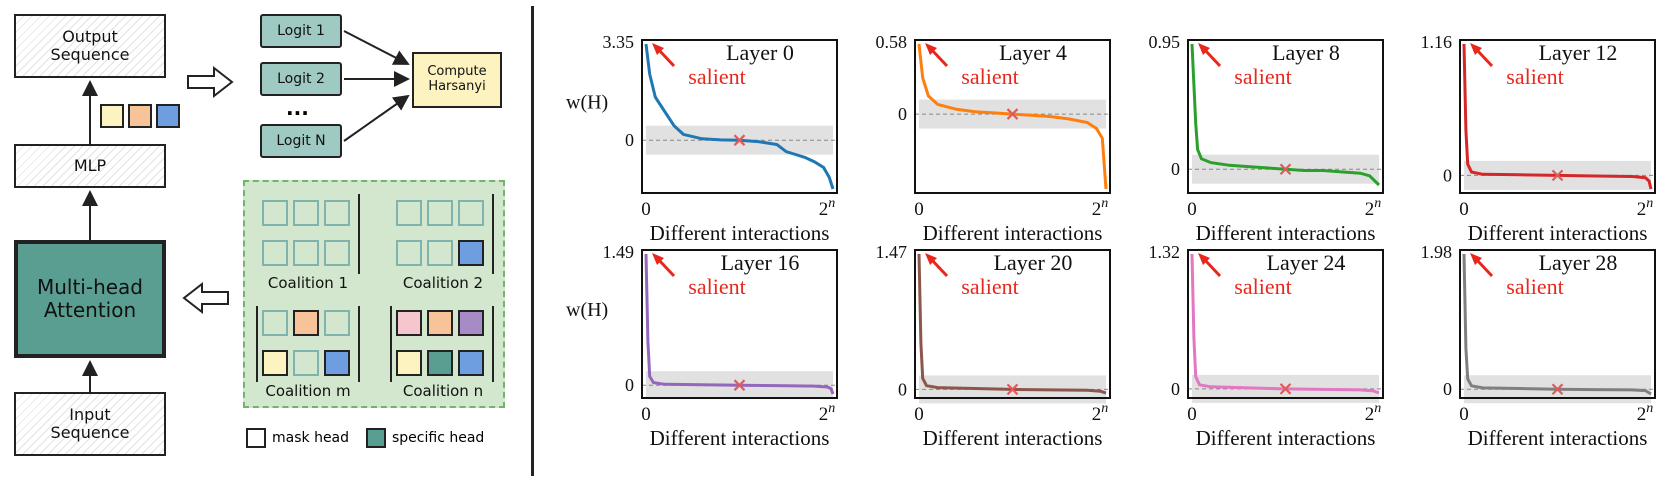 This screenshot has width=1672, height=484. Describe the element at coordinates (1013, 438) in the screenshot. I see `xlabel-5: Different interactions` at that location.